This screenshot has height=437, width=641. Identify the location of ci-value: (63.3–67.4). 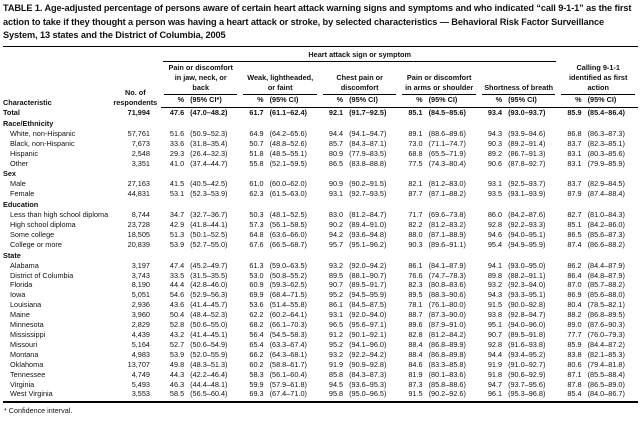
(288, 344).